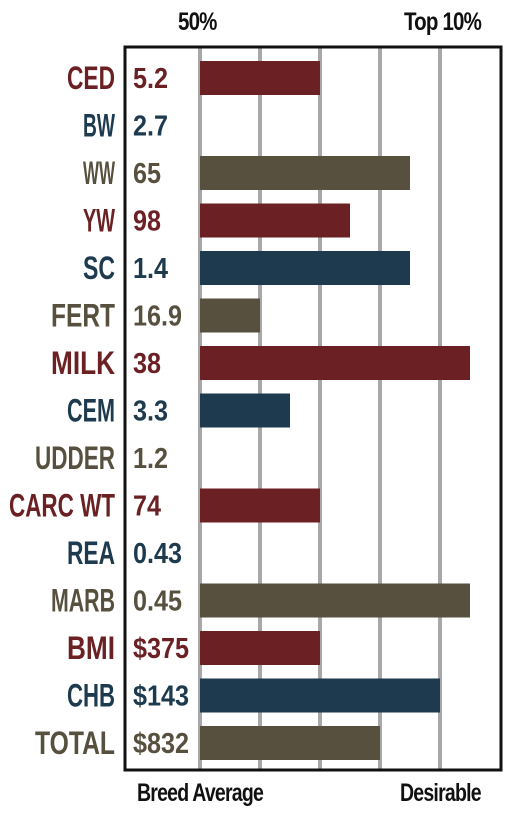  Describe the element at coordinates (275, 220) in the screenshot. I see `bar-yw` at that location.